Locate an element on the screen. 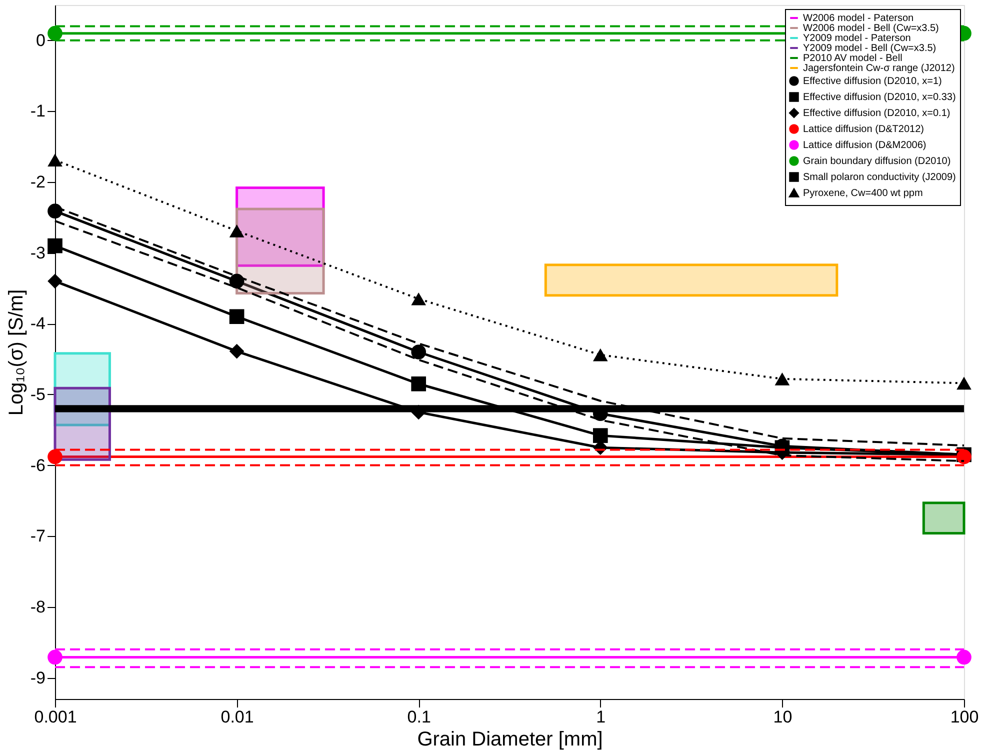 This screenshot has height=754, width=984. y-tick-label: 0 is located at coordinates (41, 40).